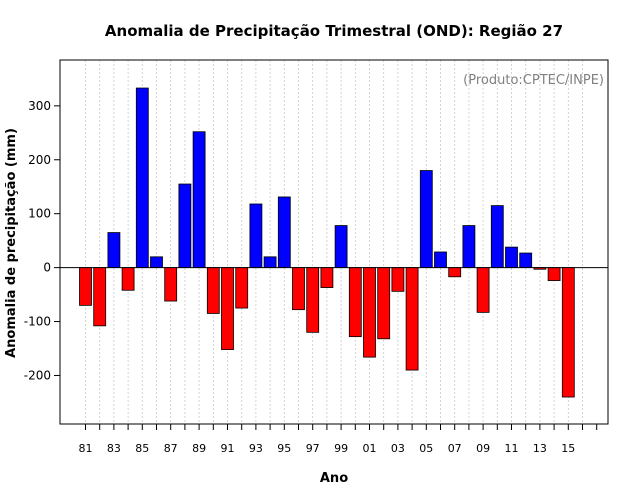 Image resolution: width=640 pixels, height=500 pixels. I want to click on x-tick-label: 91, so click(228, 448).